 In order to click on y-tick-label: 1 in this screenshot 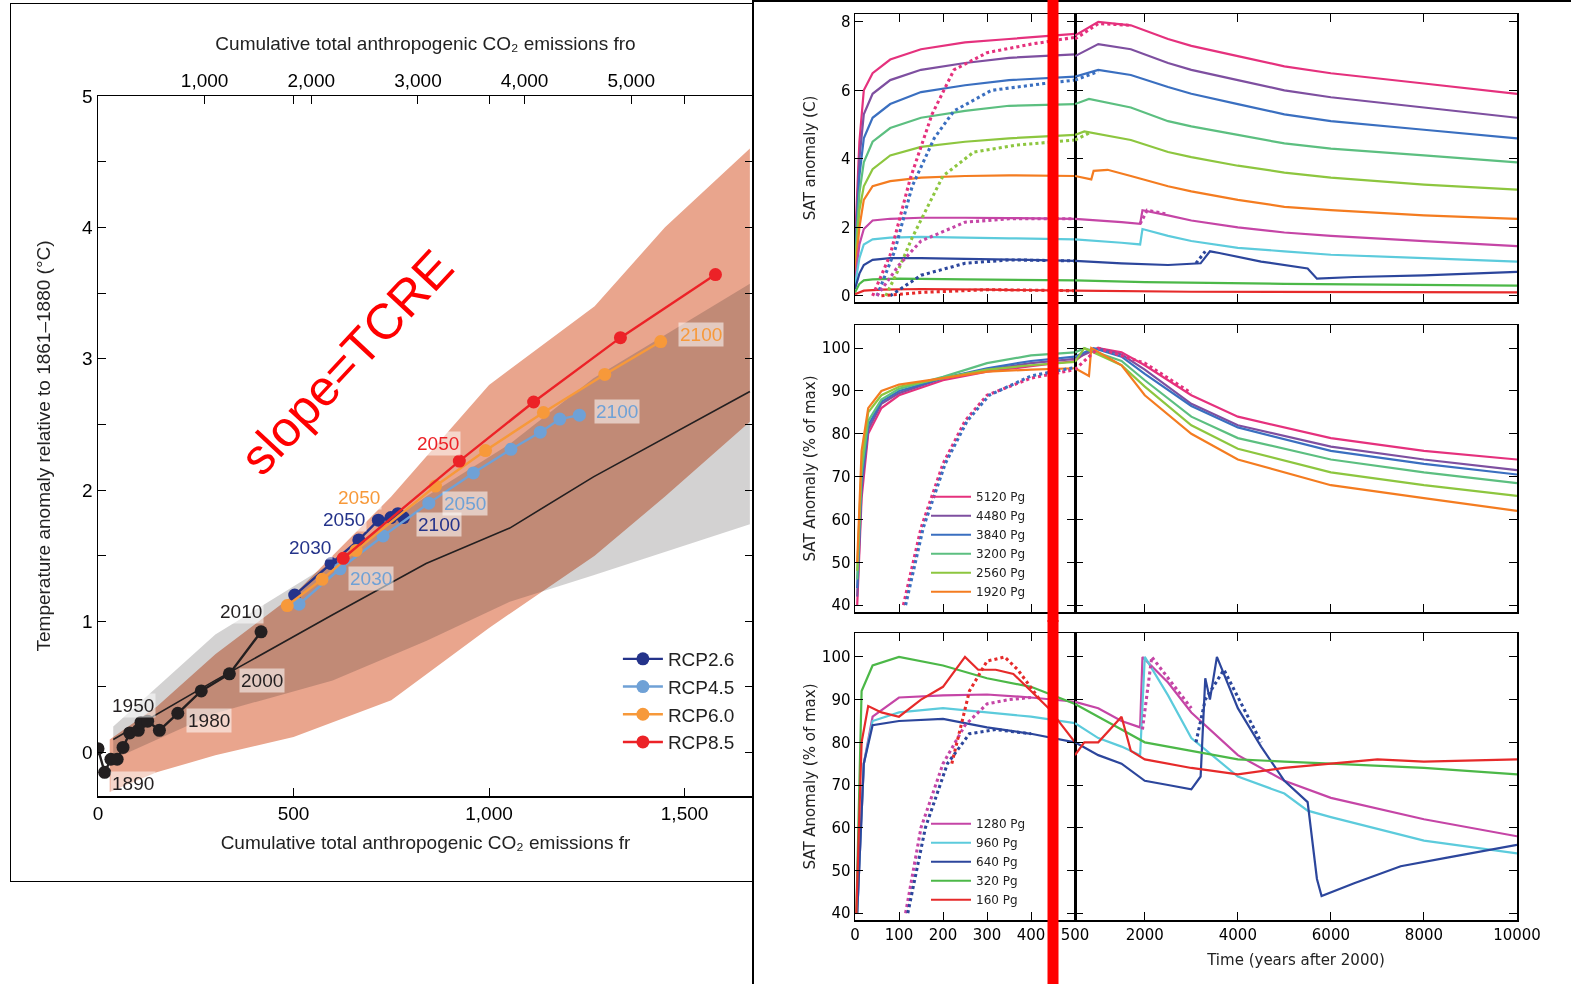, I will do `click(87, 621)`.